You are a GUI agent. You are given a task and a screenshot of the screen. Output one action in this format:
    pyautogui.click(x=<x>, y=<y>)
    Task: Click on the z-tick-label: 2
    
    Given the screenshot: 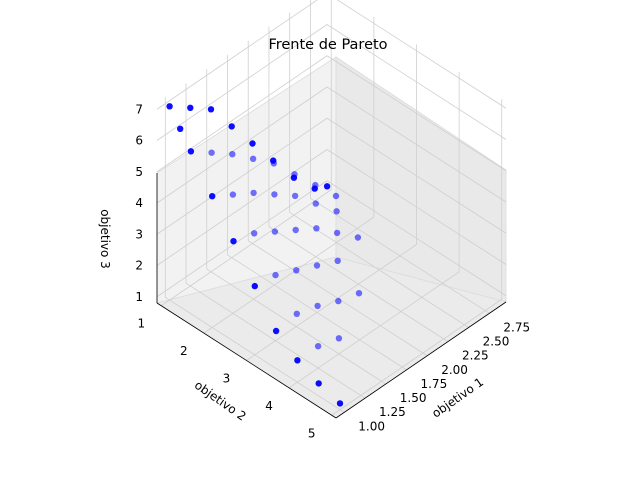 What is the action you would take?
    pyautogui.click(x=139, y=266)
    